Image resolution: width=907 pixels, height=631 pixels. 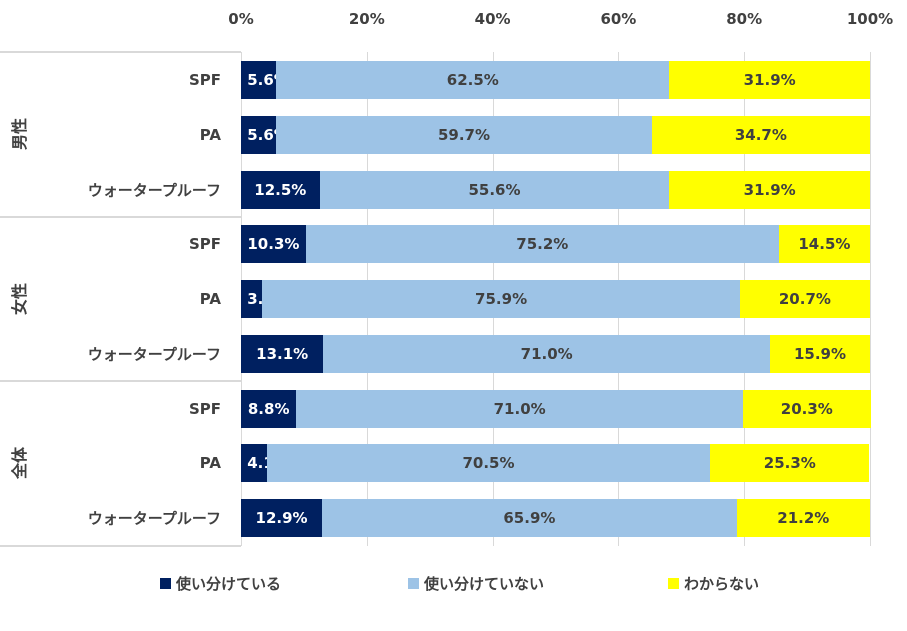 I want to click on data-label: 12.5%, so click(x=280, y=189).